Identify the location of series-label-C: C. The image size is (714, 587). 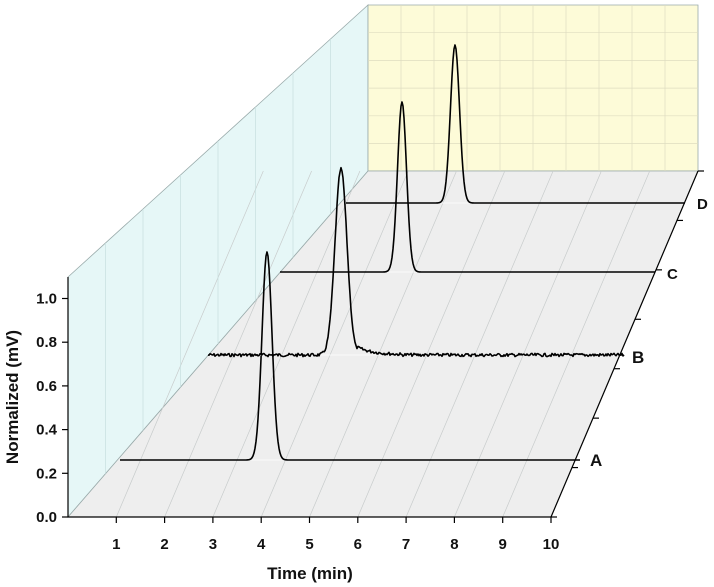
(672, 274).